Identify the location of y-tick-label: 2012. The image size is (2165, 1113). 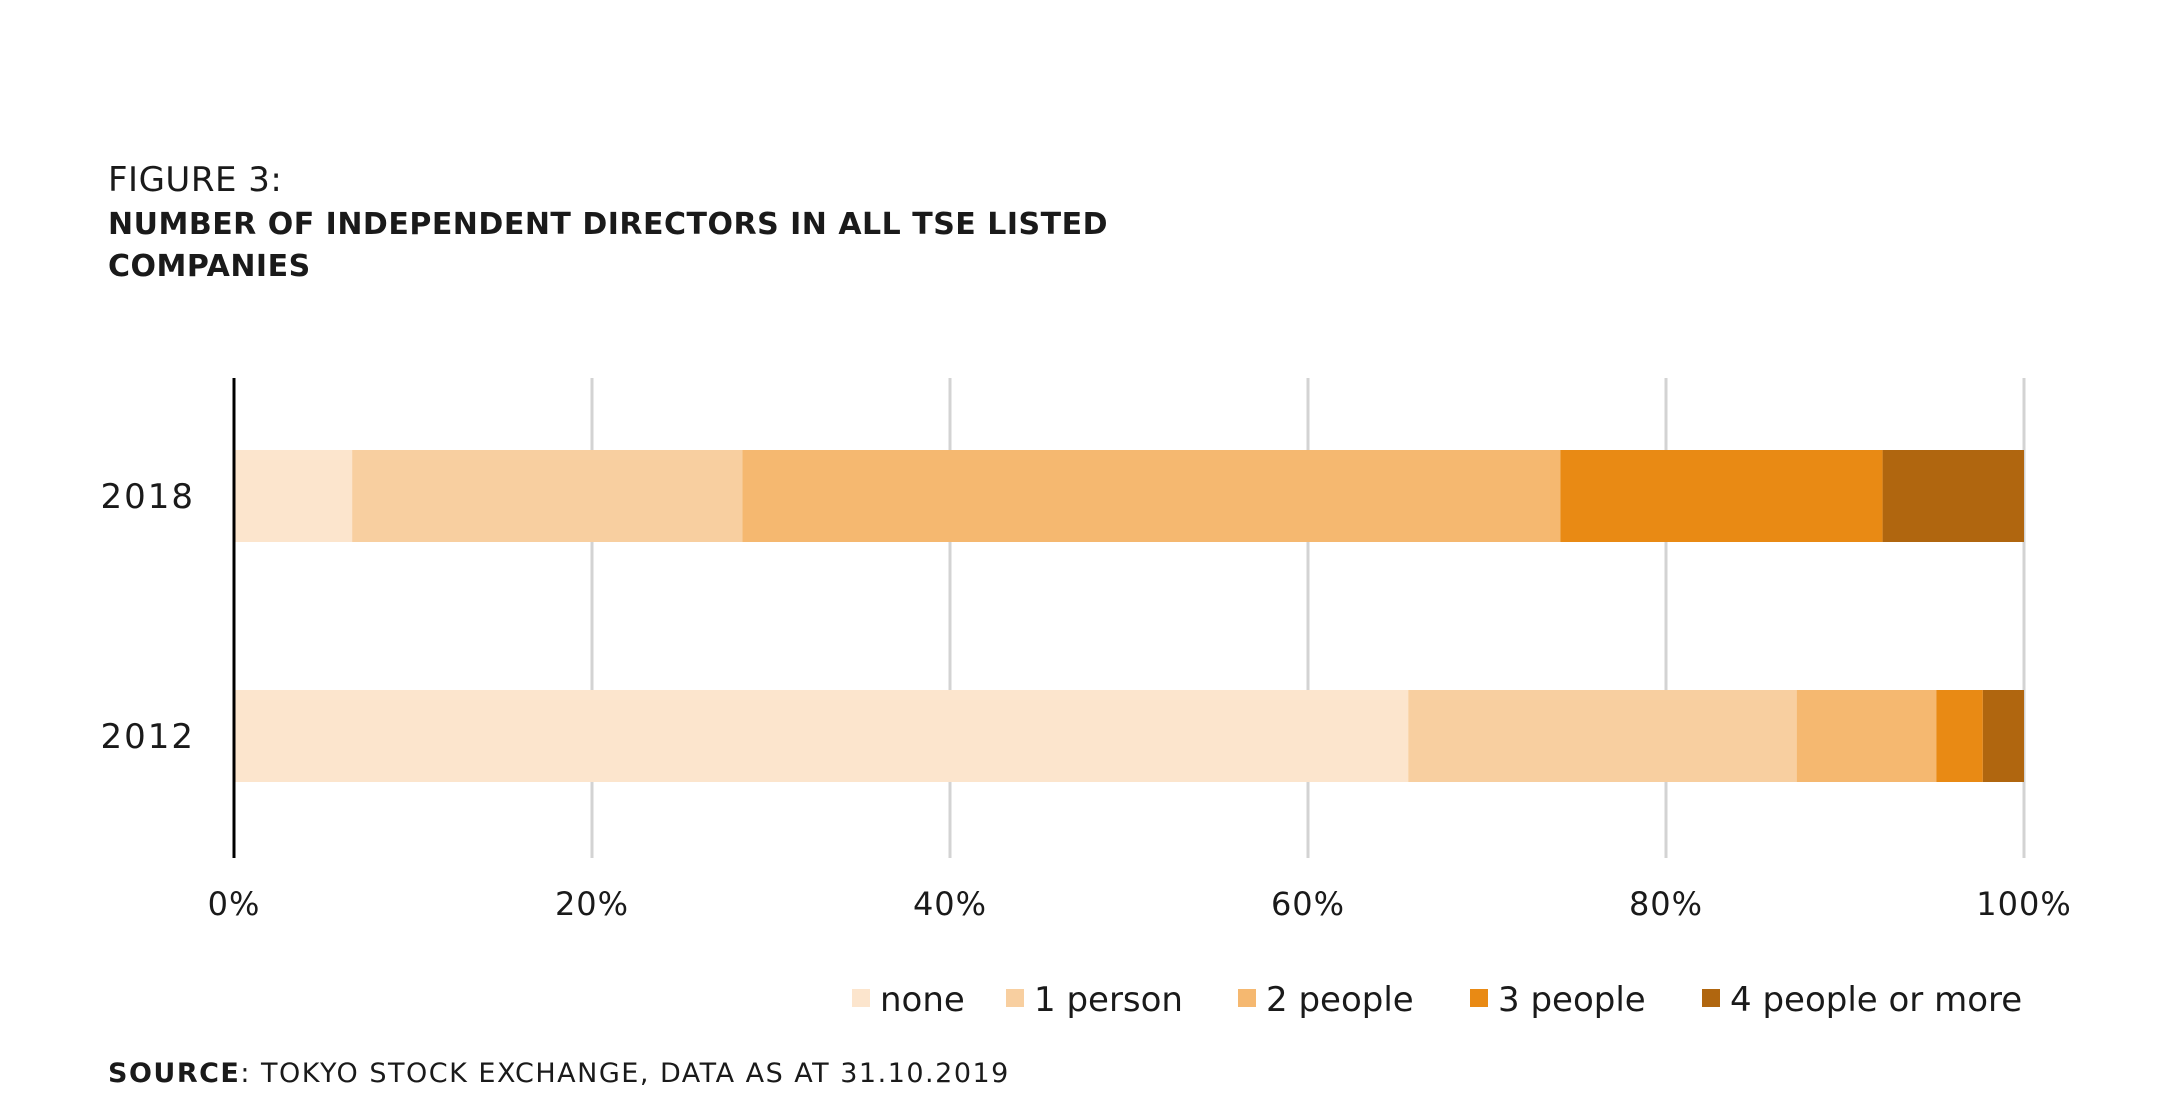
(147, 737).